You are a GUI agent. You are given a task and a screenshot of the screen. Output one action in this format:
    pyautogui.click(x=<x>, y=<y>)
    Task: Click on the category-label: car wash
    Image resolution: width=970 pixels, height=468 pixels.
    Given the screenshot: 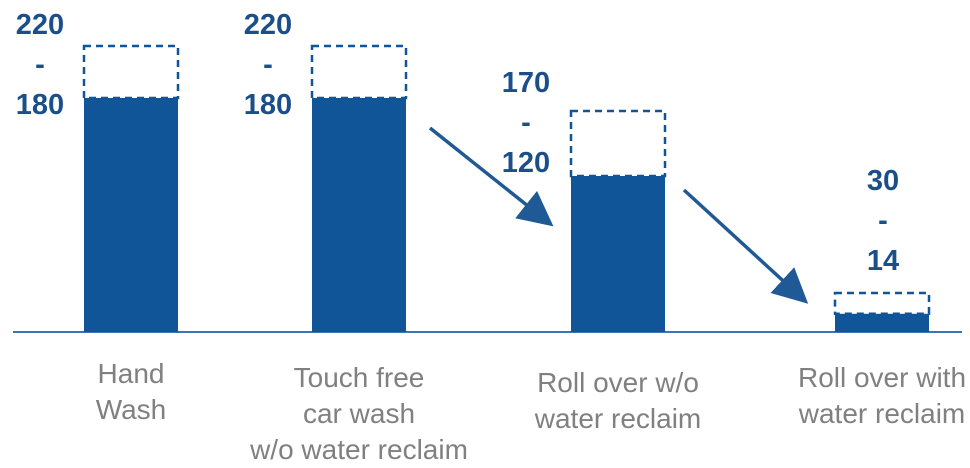 What is the action you would take?
    pyautogui.click(x=359, y=413)
    